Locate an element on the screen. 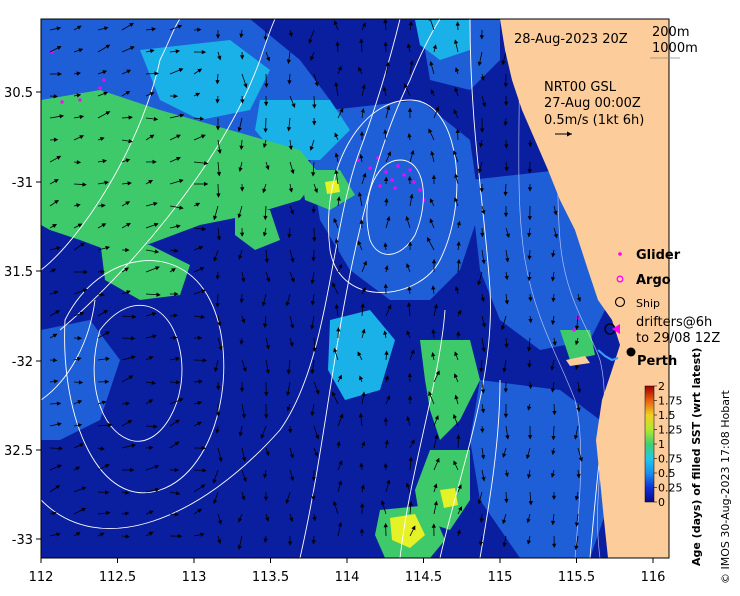 This screenshot has width=740, height=596. y-tick-label: 32.5 is located at coordinates (18, 451).